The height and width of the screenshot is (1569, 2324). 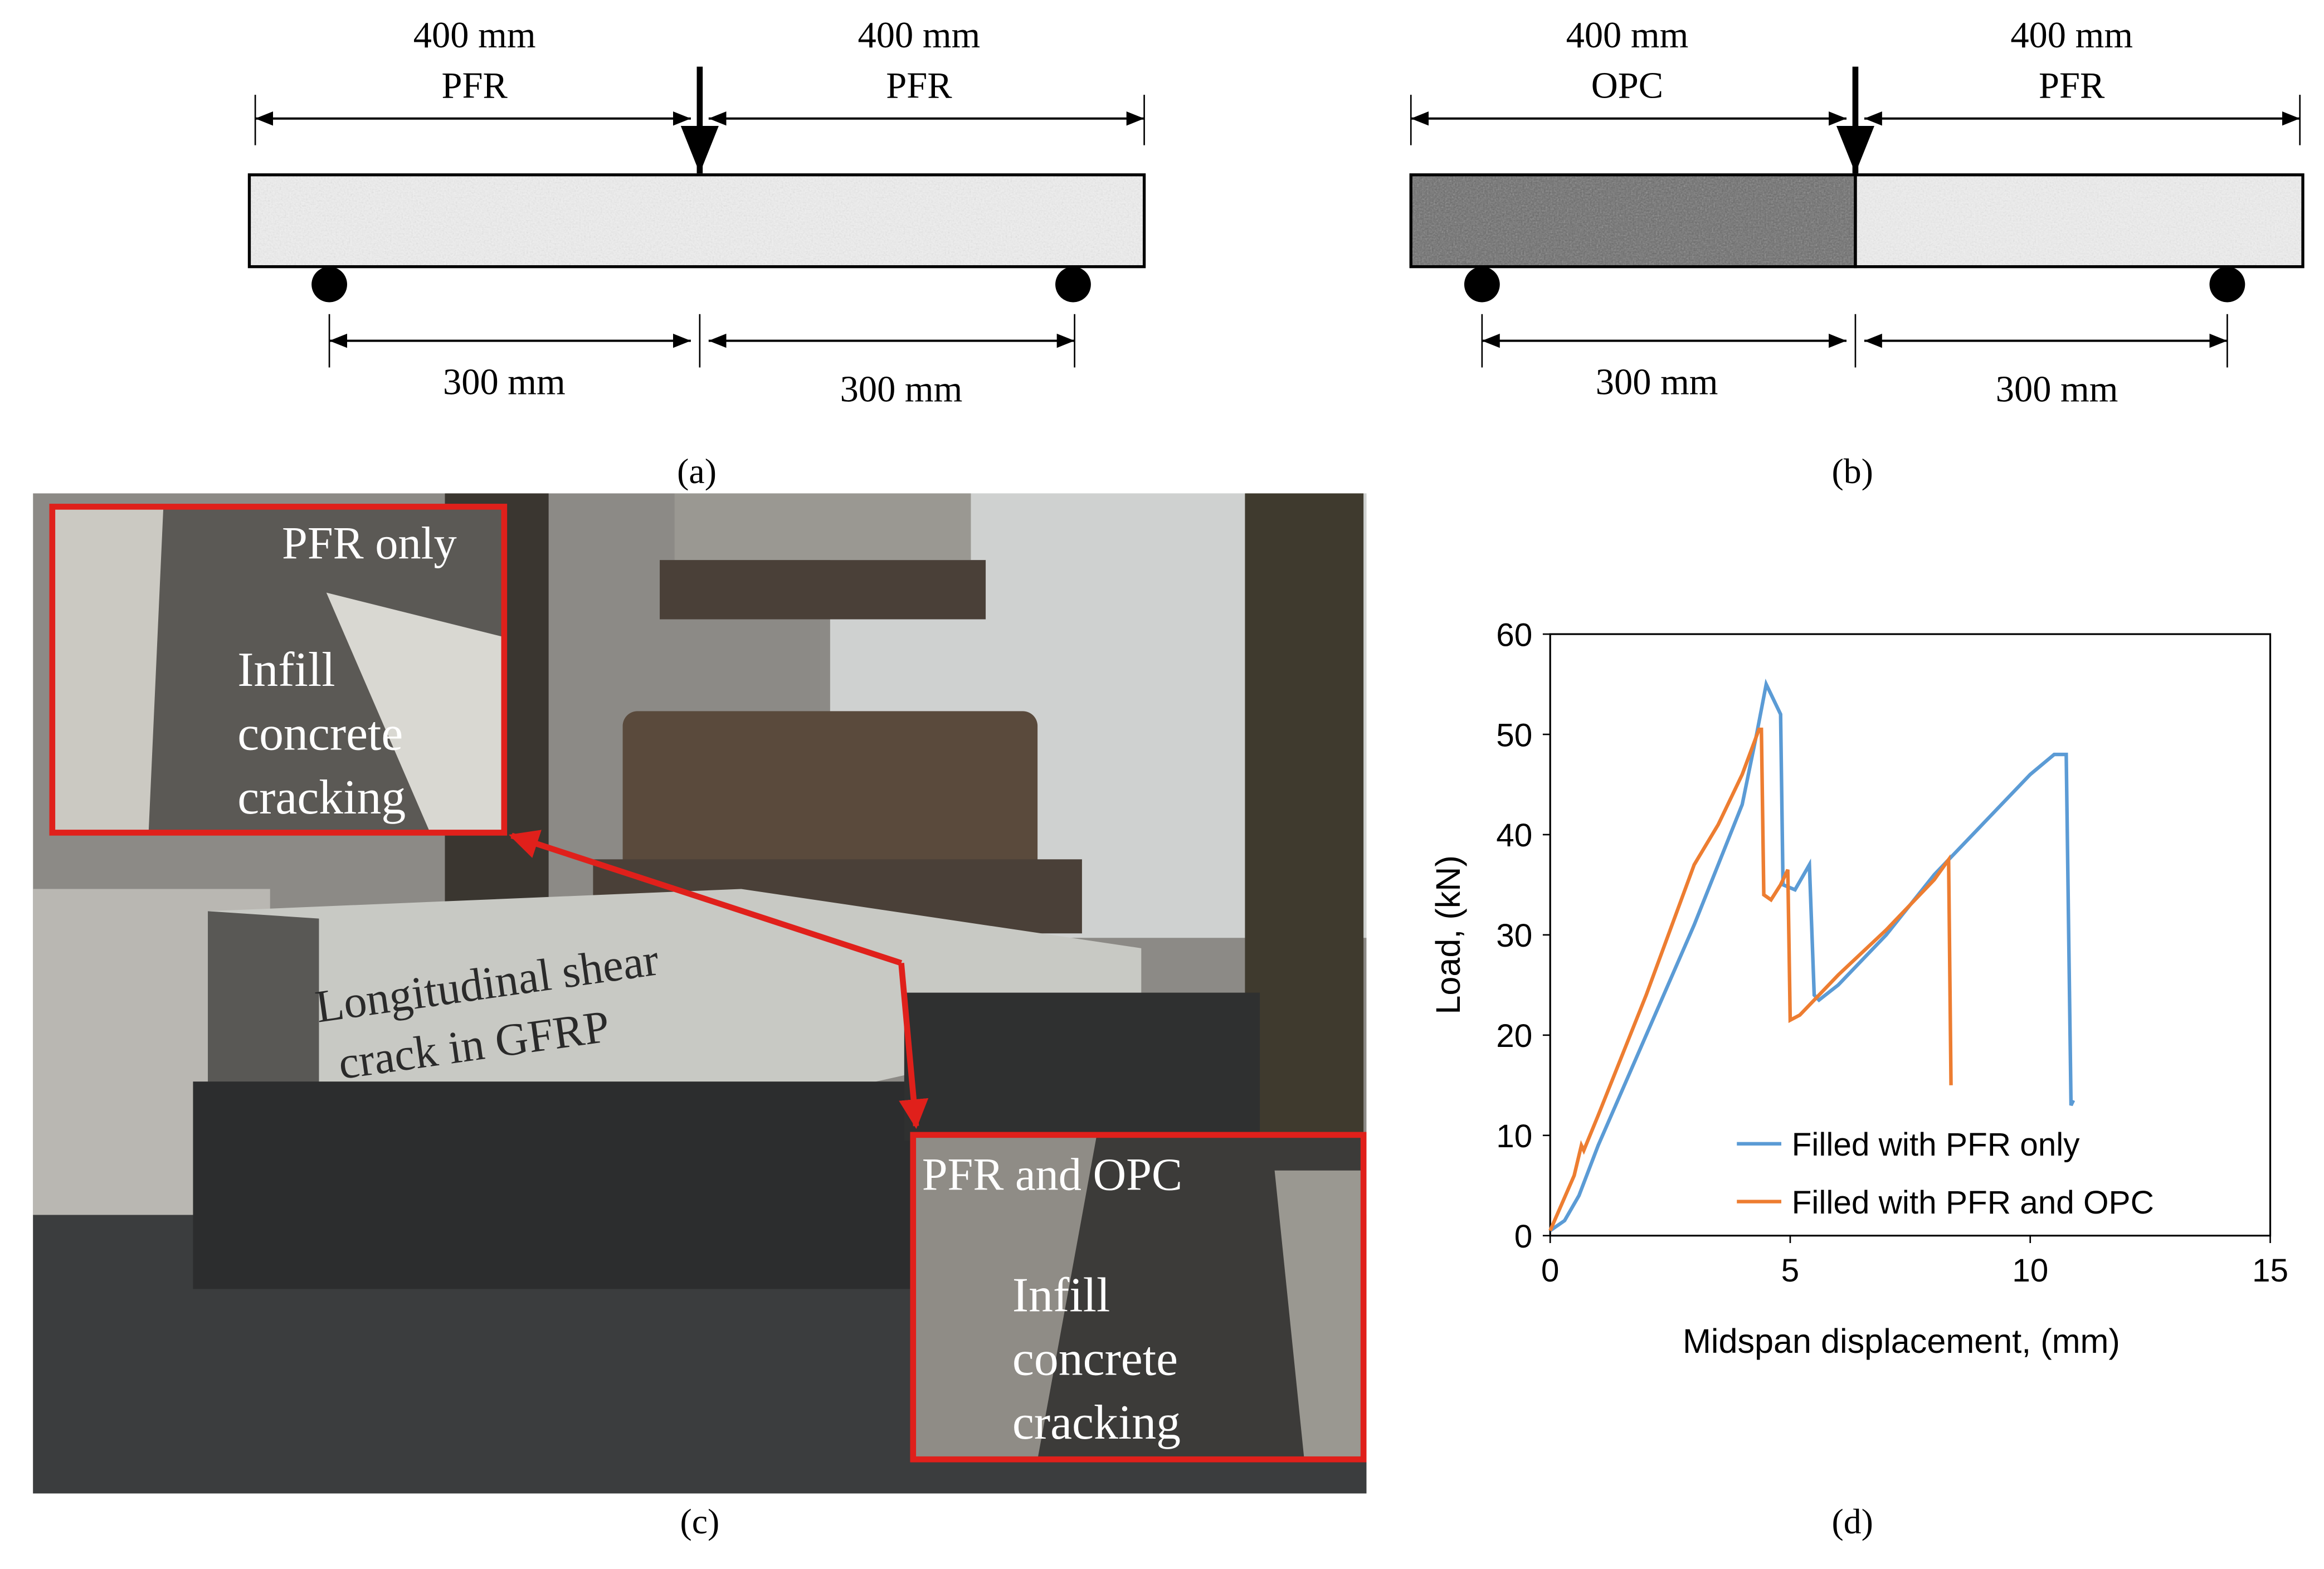 I want to click on y-tick-label: 60, so click(x=1514, y=635).